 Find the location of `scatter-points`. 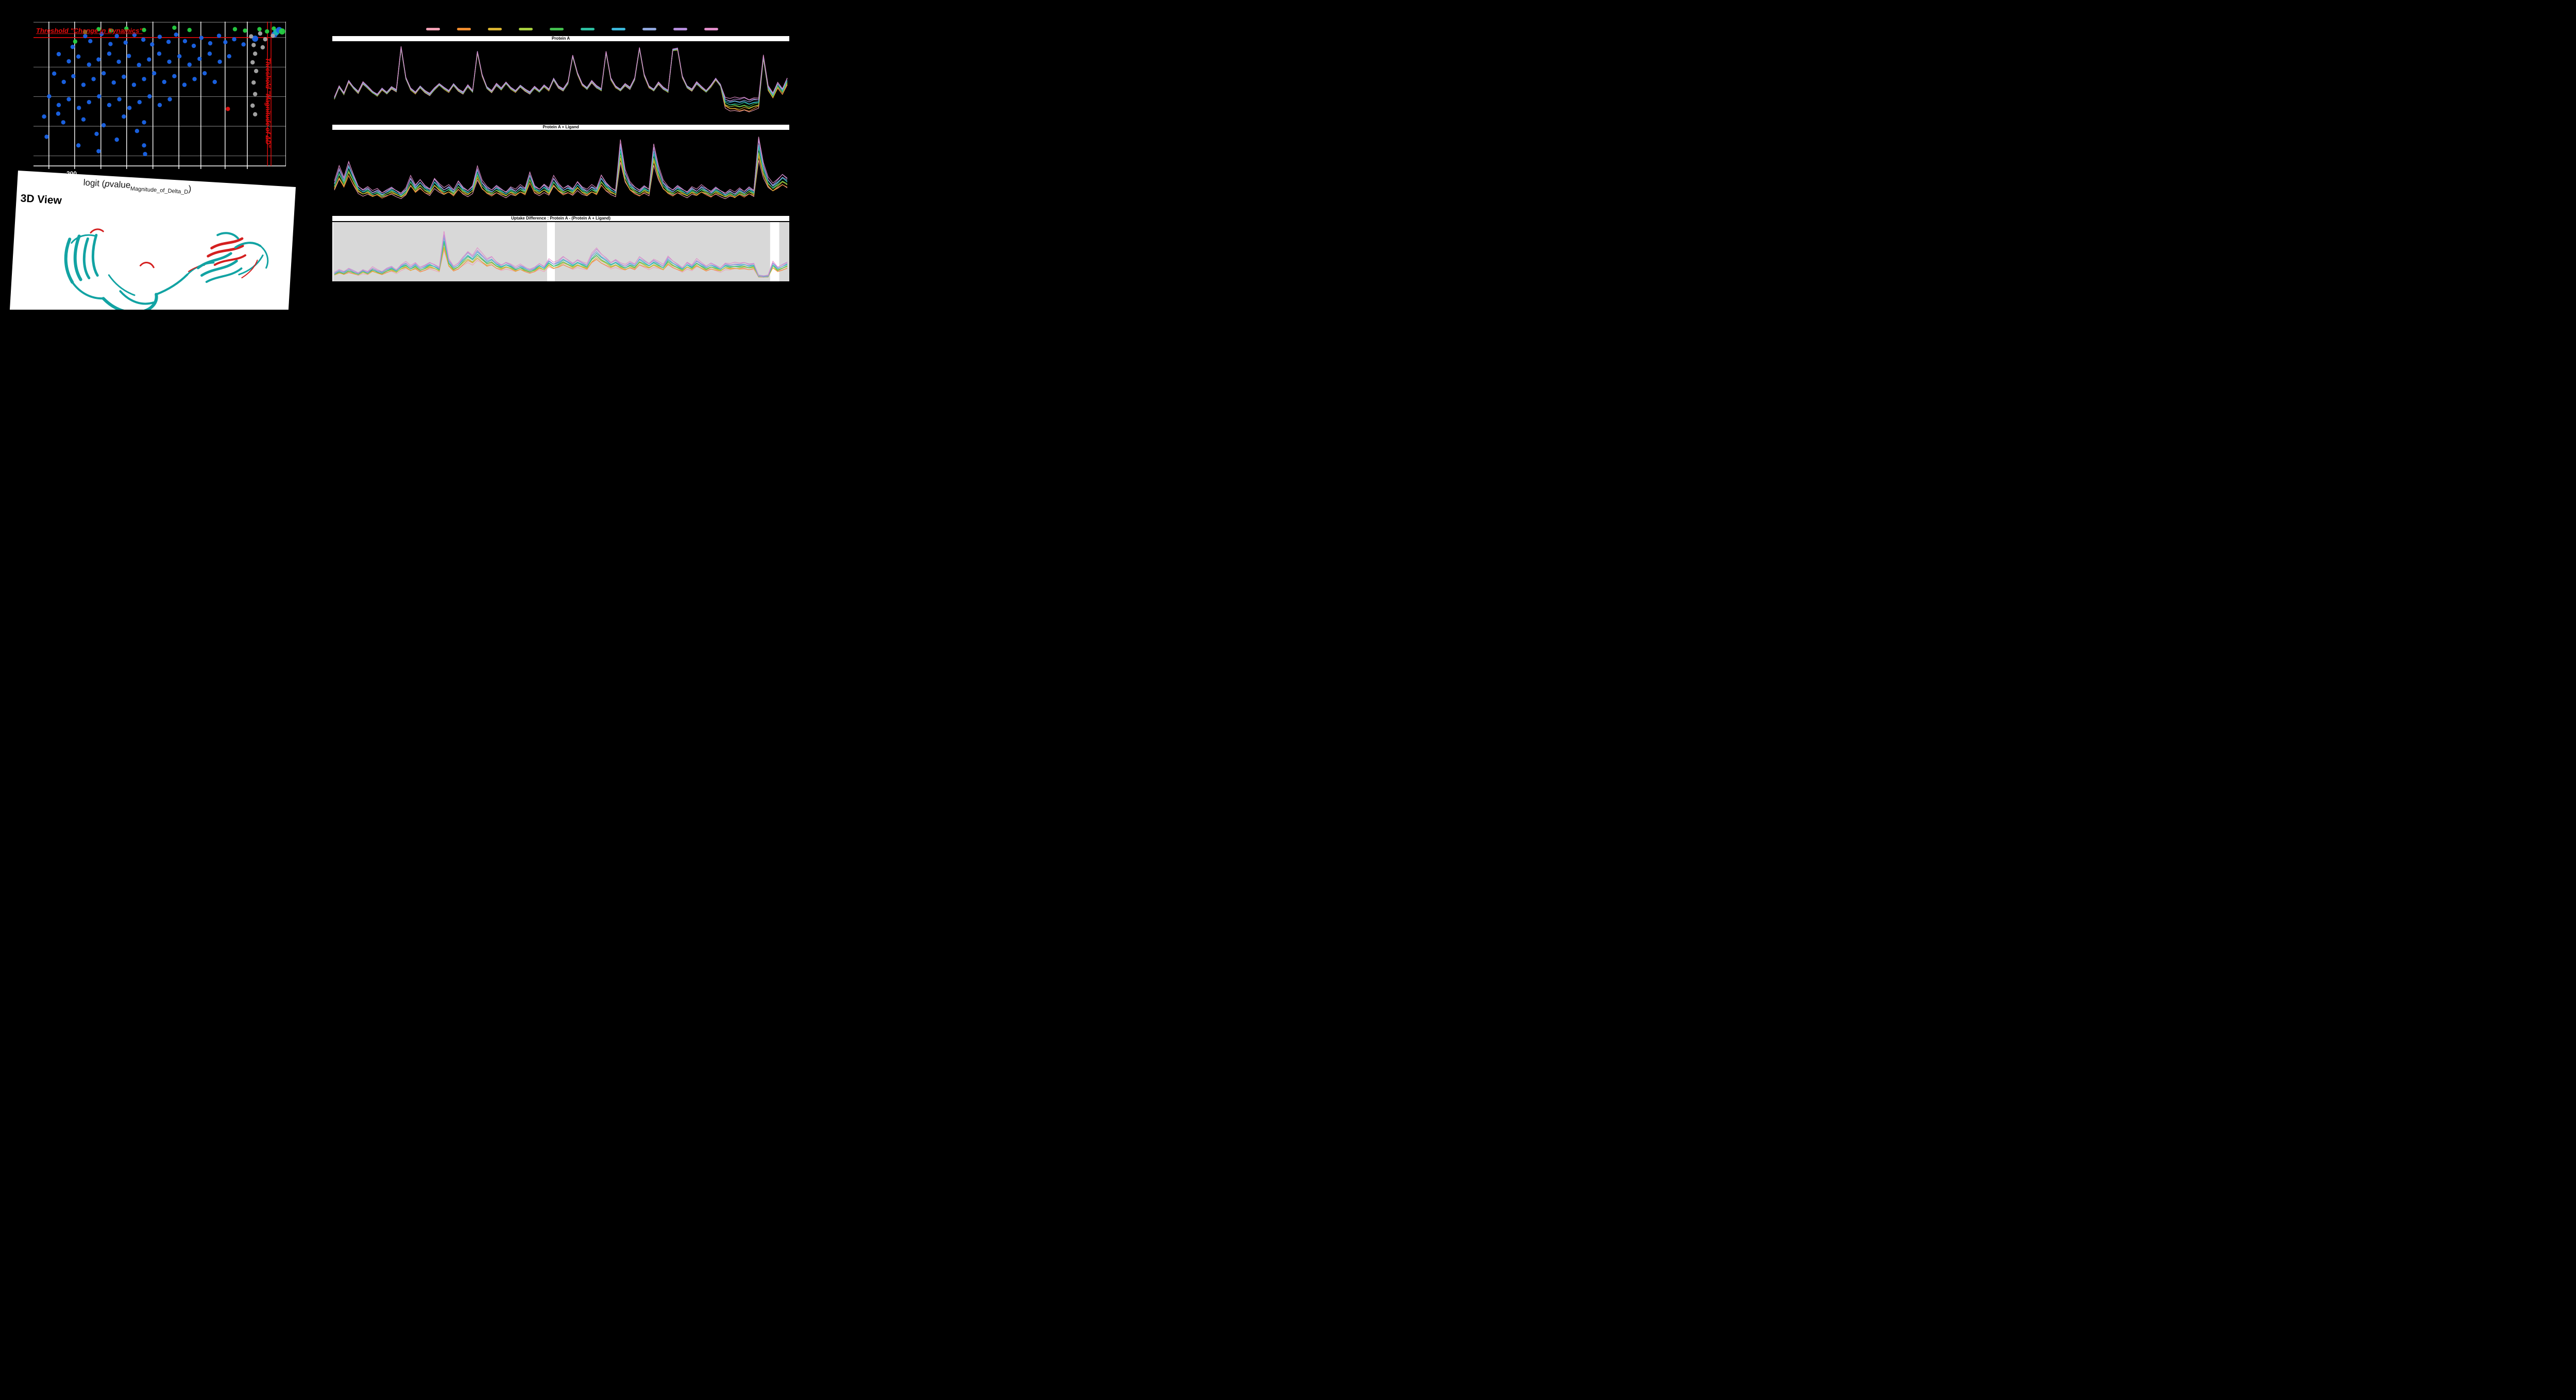

scatter-points is located at coordinates (163, 91).